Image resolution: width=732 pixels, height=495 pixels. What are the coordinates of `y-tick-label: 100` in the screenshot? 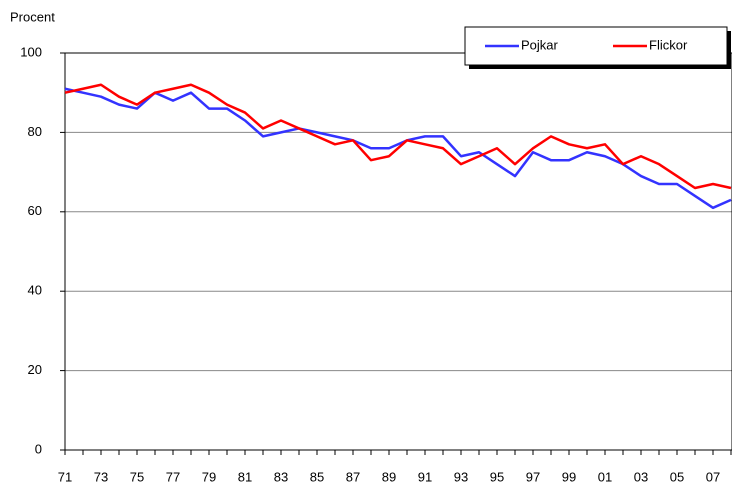 It's located at (31, 51).